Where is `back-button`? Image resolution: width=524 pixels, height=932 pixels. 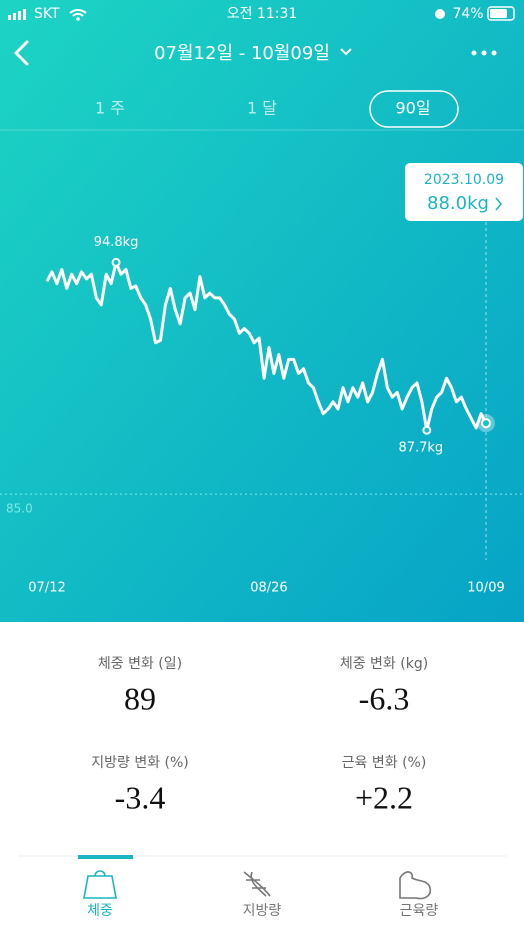
back-button is located at coordinates (21, 53).